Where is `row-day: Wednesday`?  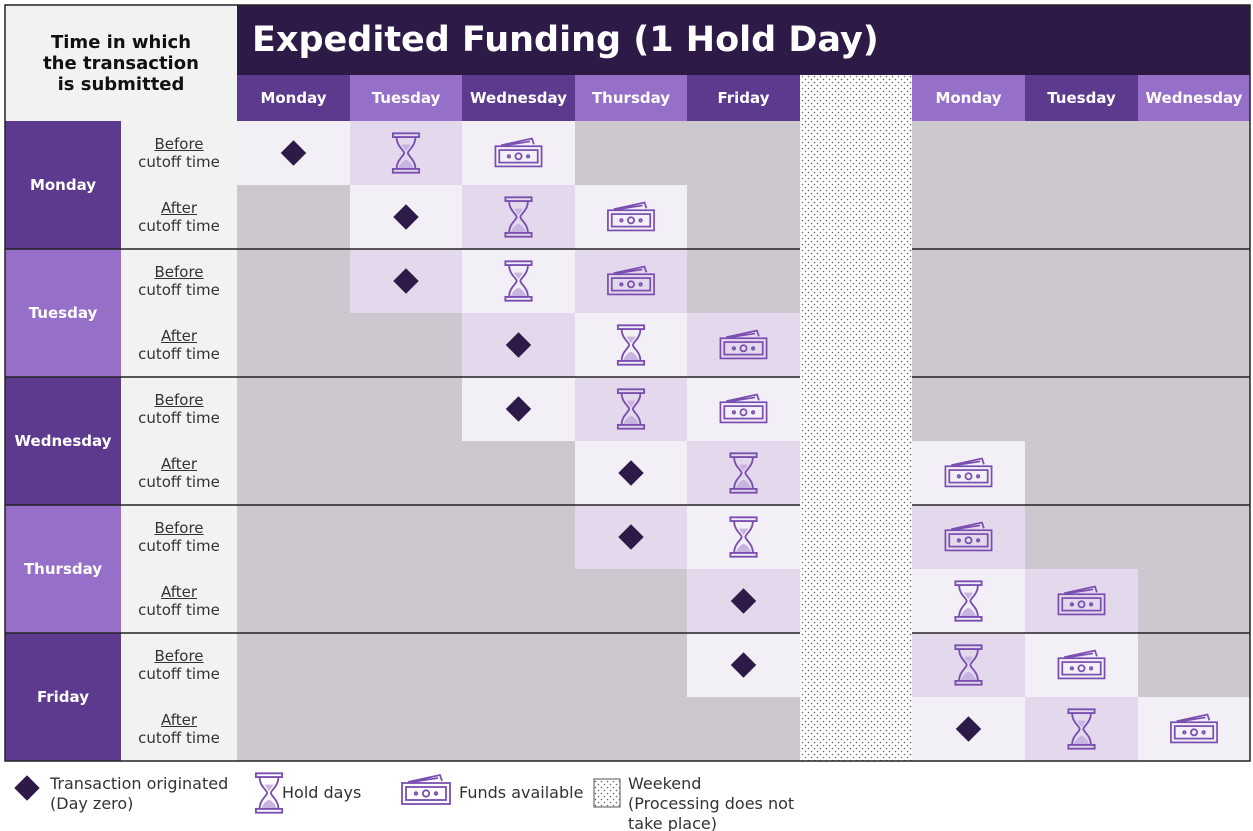 row-day: Wednesday is located at coordinates (63, 441).